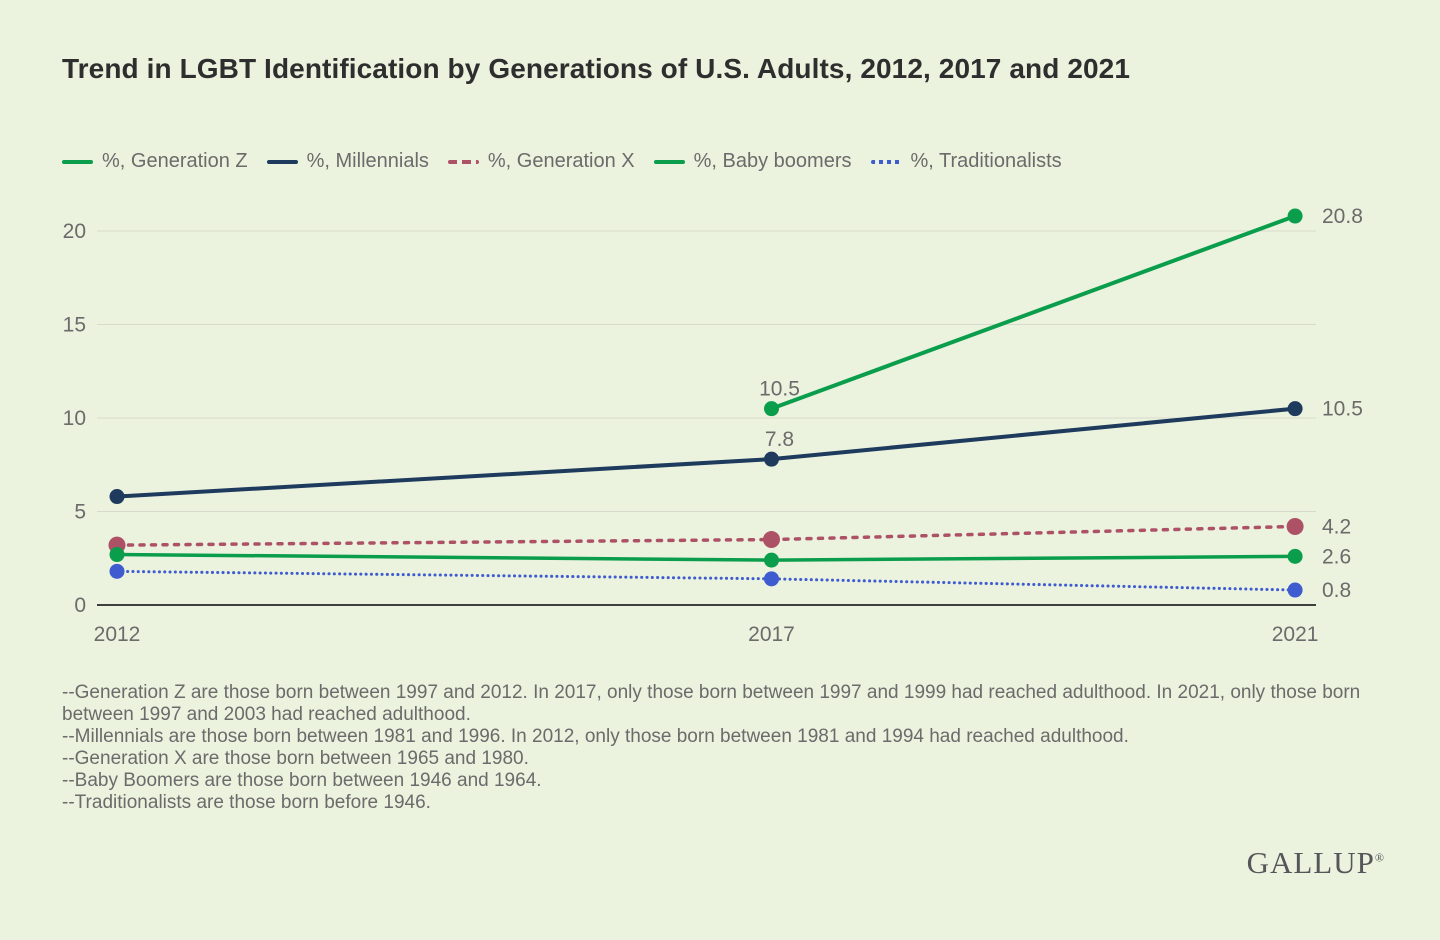  Describe the element at coordinates (706, 557) in the screenshot. I see `series-line-baby-boomers` at that location.